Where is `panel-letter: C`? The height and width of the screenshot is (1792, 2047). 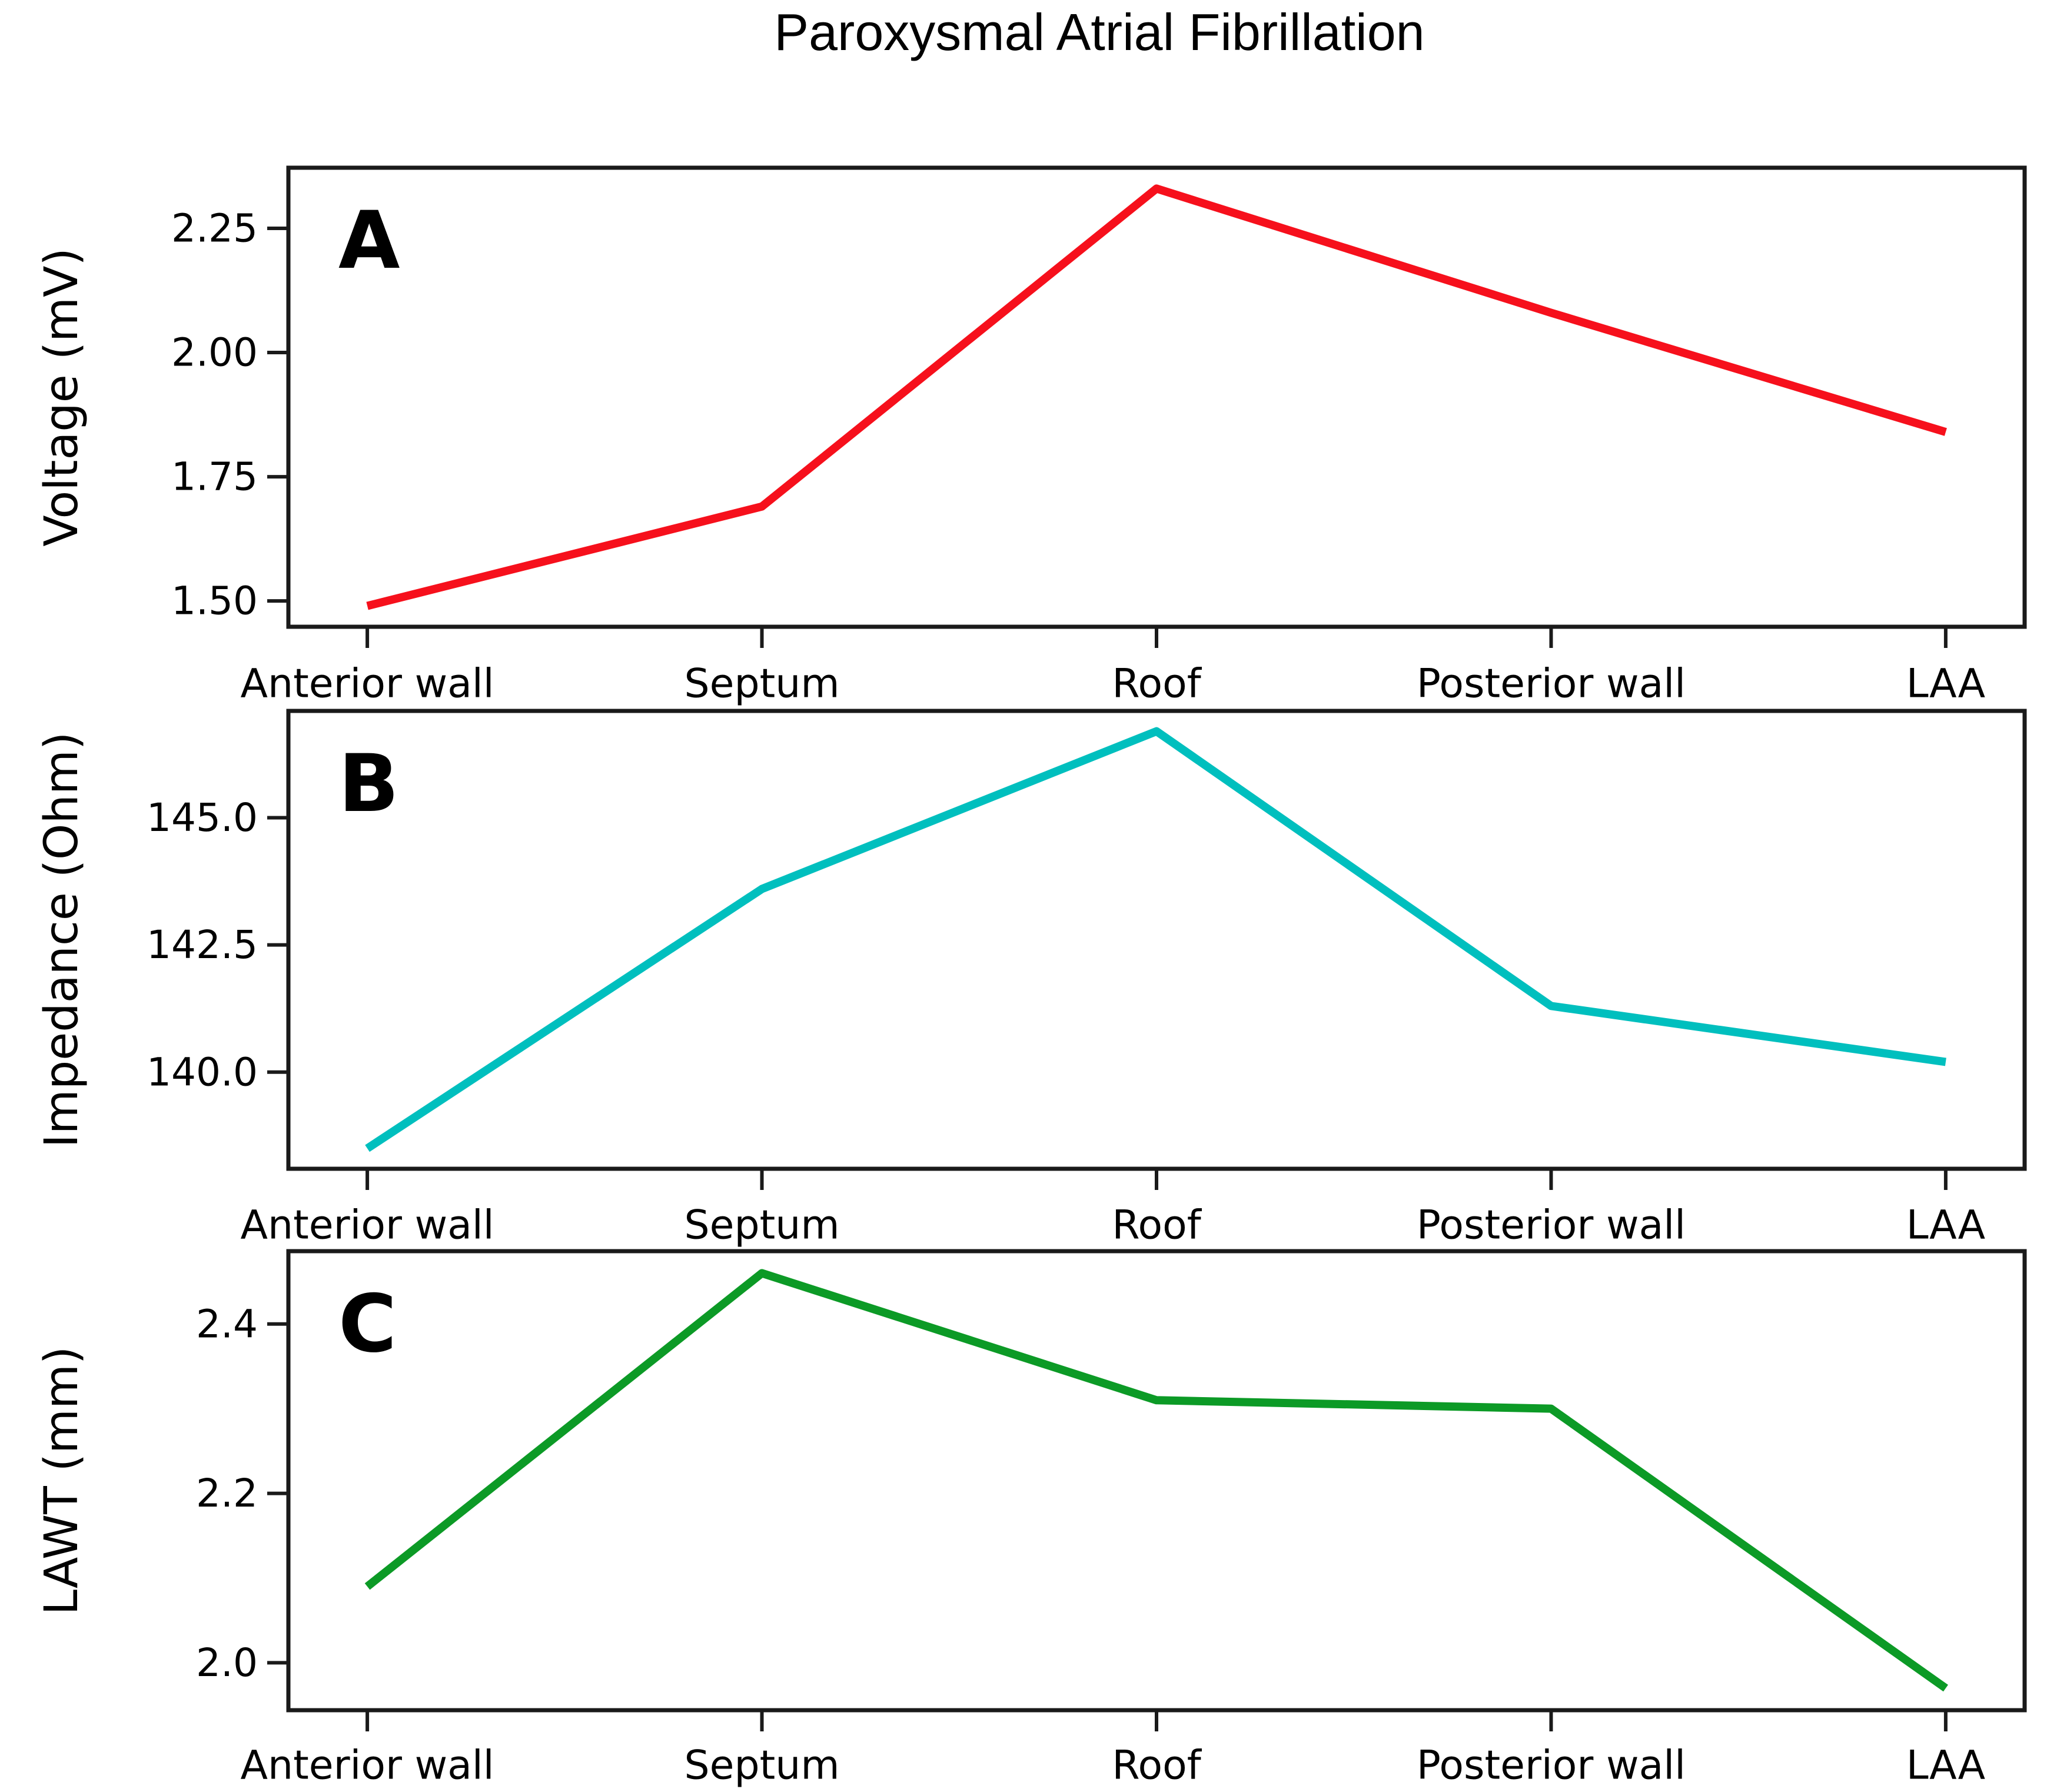 panel-letter: C is located at coordinates (368, 1324).